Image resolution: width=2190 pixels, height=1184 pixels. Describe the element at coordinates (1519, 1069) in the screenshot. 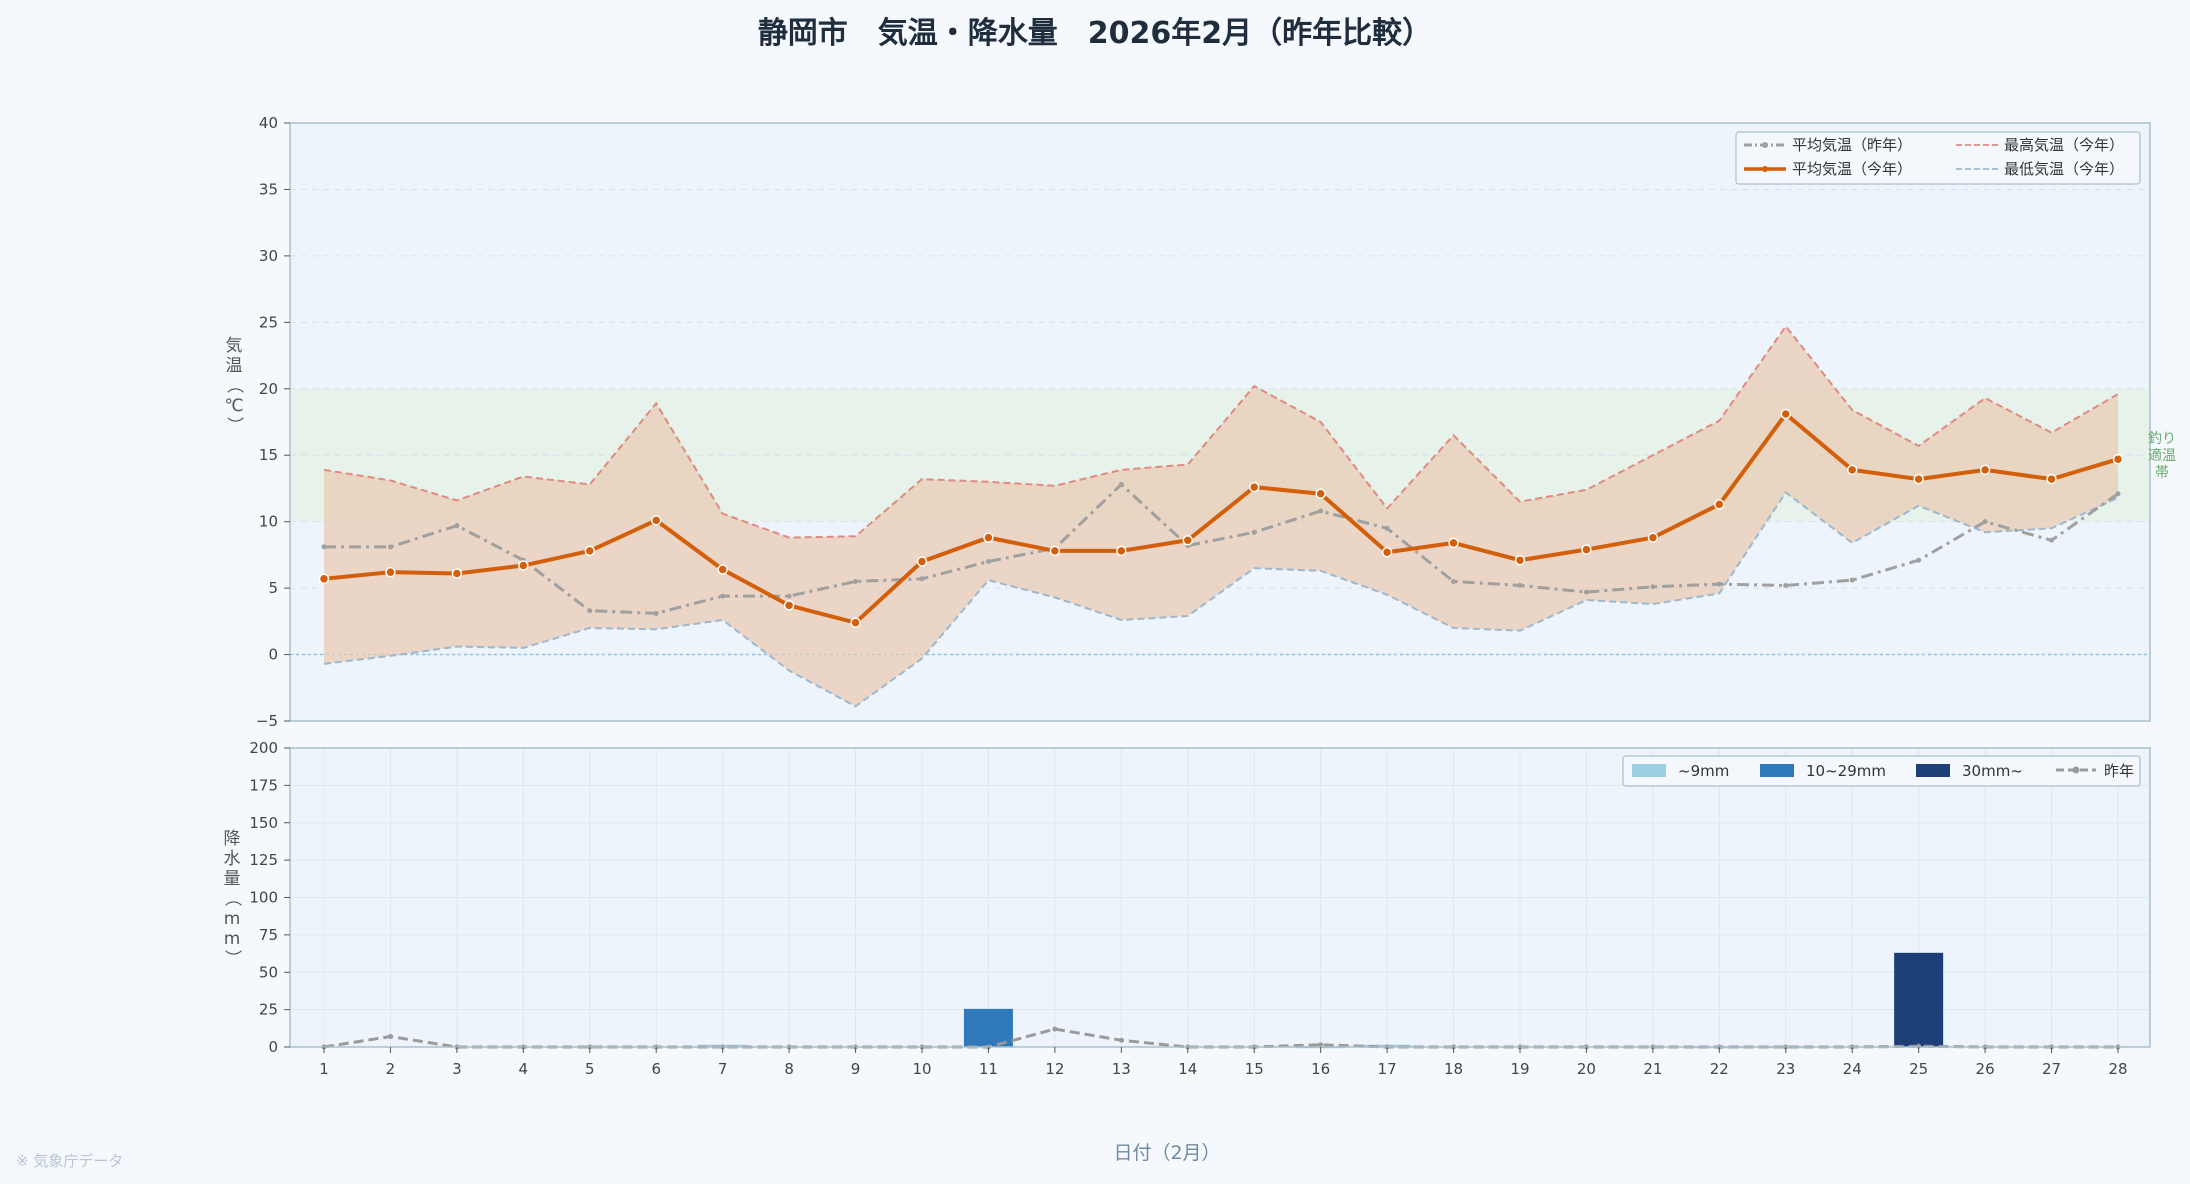

I see `x-tick-label: 19` at that location.